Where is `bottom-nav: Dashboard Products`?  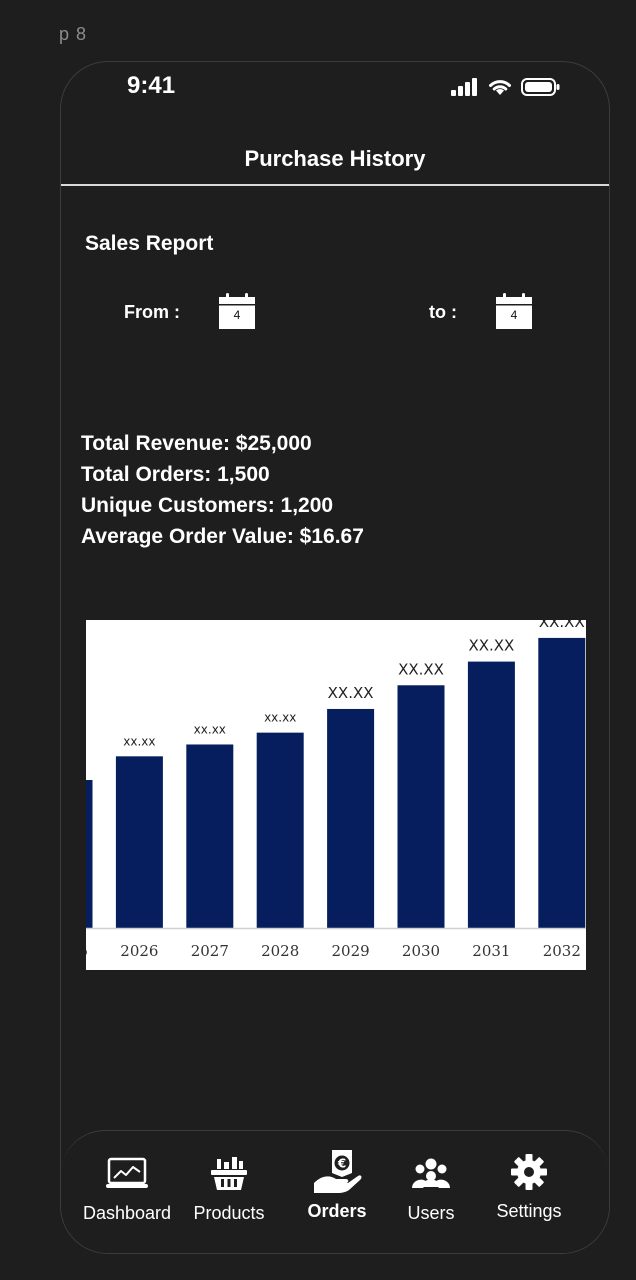 bottom-nav: Dashboard Products is located at coordinates (335, 1191).